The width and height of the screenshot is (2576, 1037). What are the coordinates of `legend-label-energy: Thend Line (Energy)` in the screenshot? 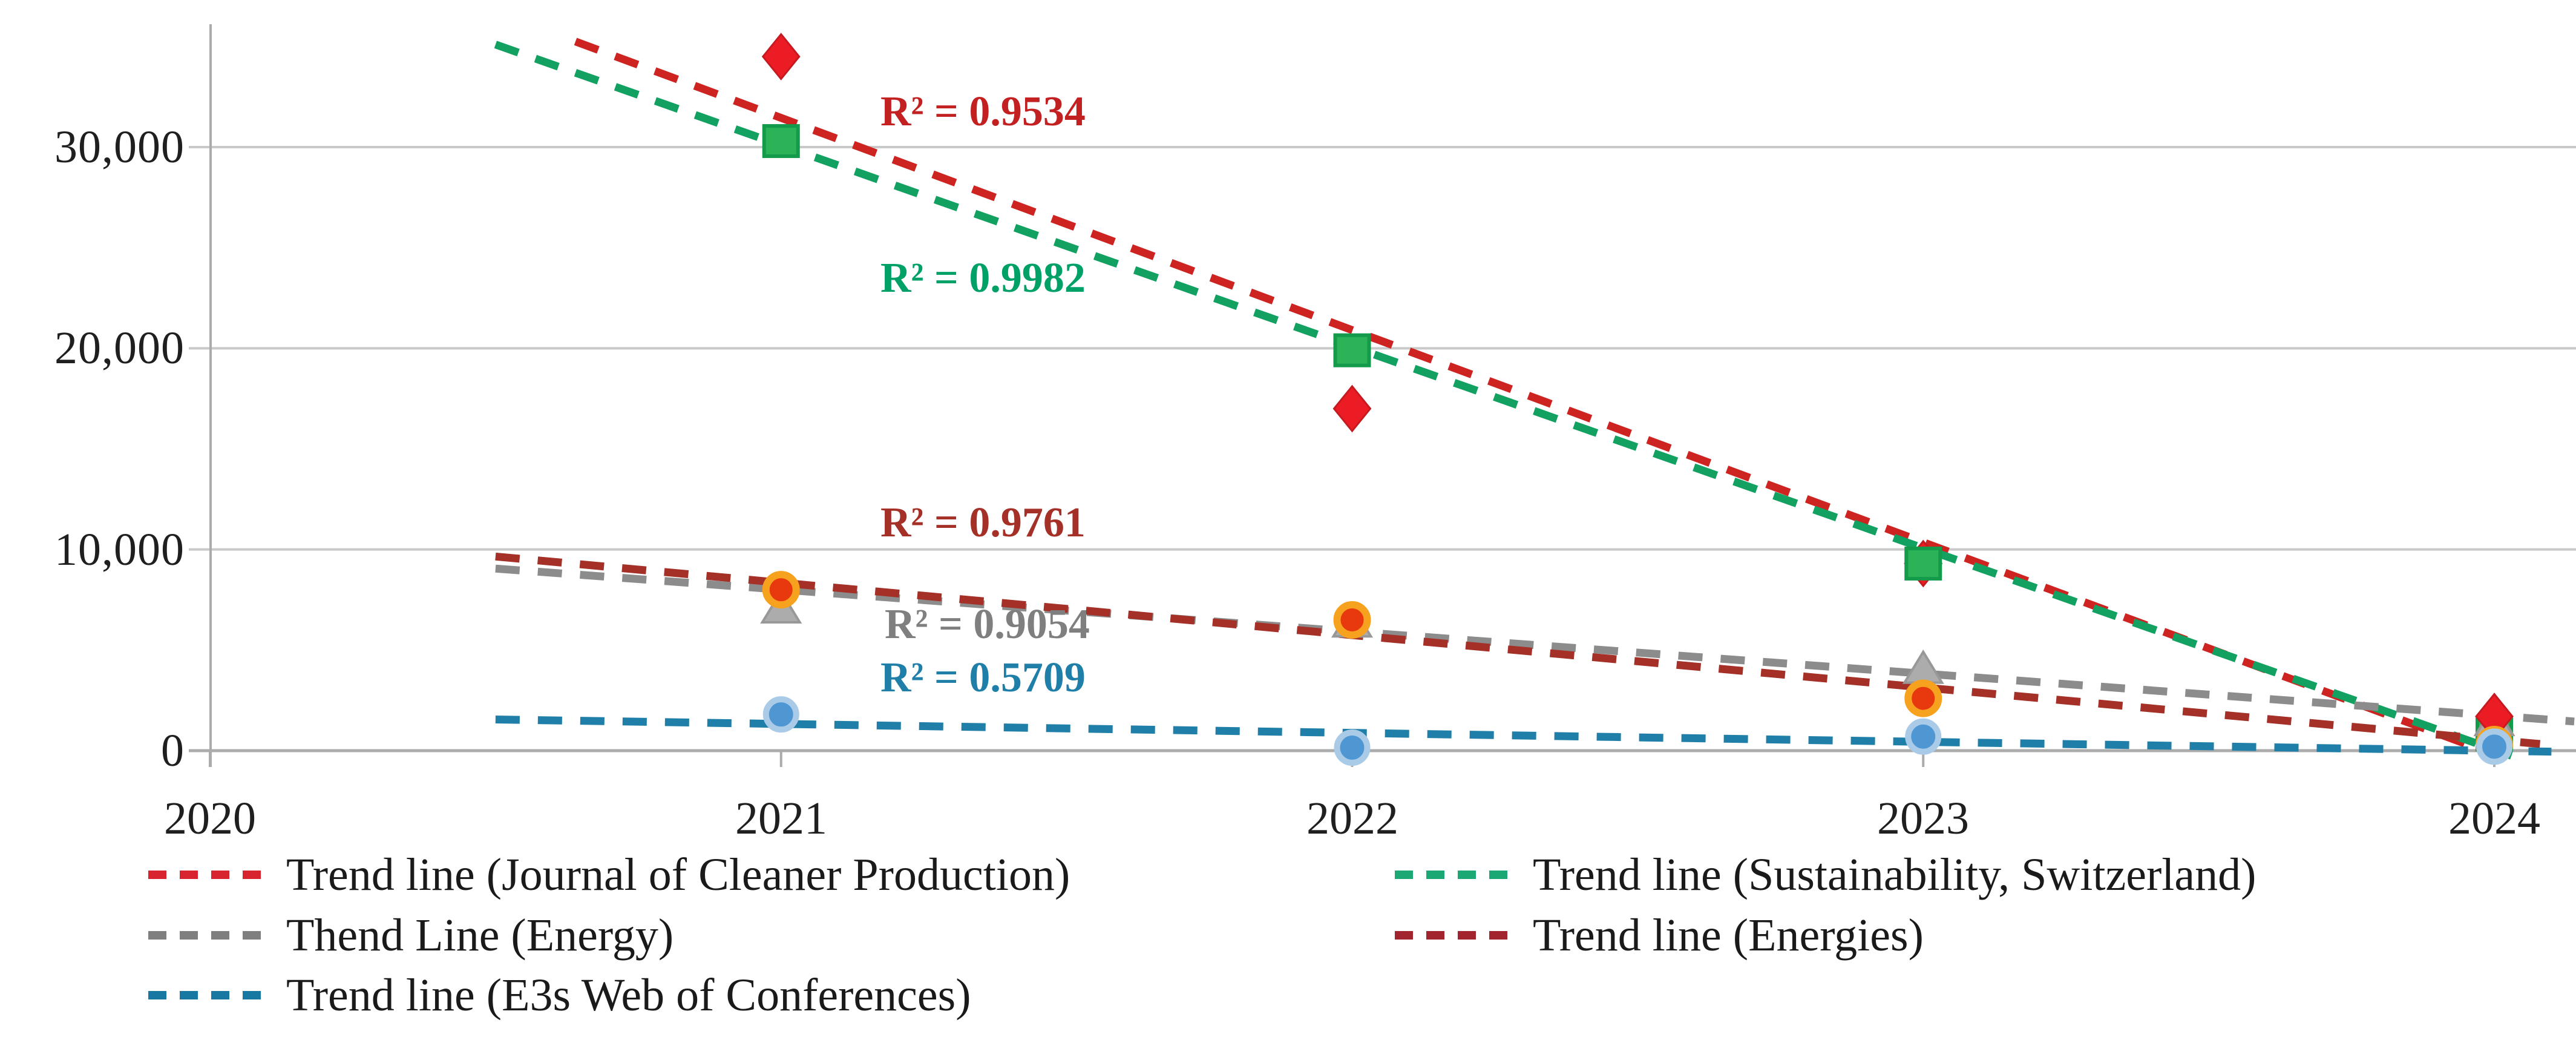 It's located at (480, 935).